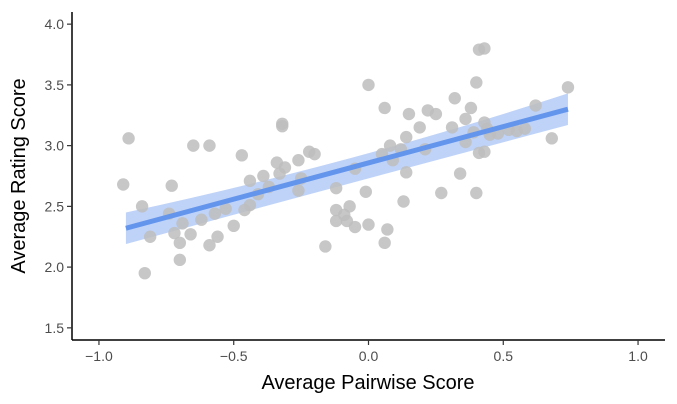 This screenshot has width=677, height=404. Describe the element at coordinates (234, 356) in the screenshot. I see `x-tick-label: −0.5` at that location.